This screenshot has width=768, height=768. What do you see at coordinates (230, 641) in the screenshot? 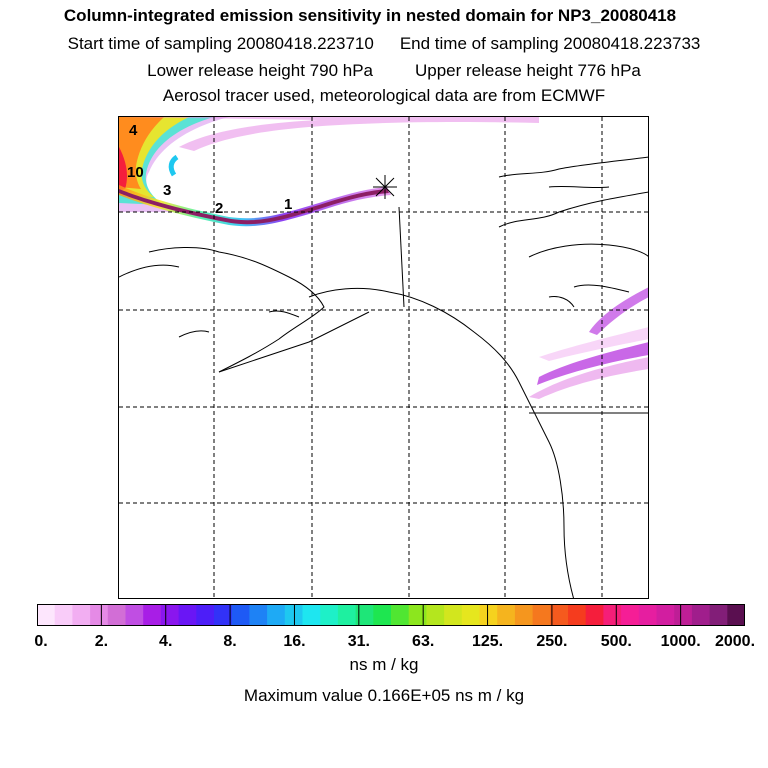
I see `colorbar-tick-label: 8.` at bounding box center [230, 641].